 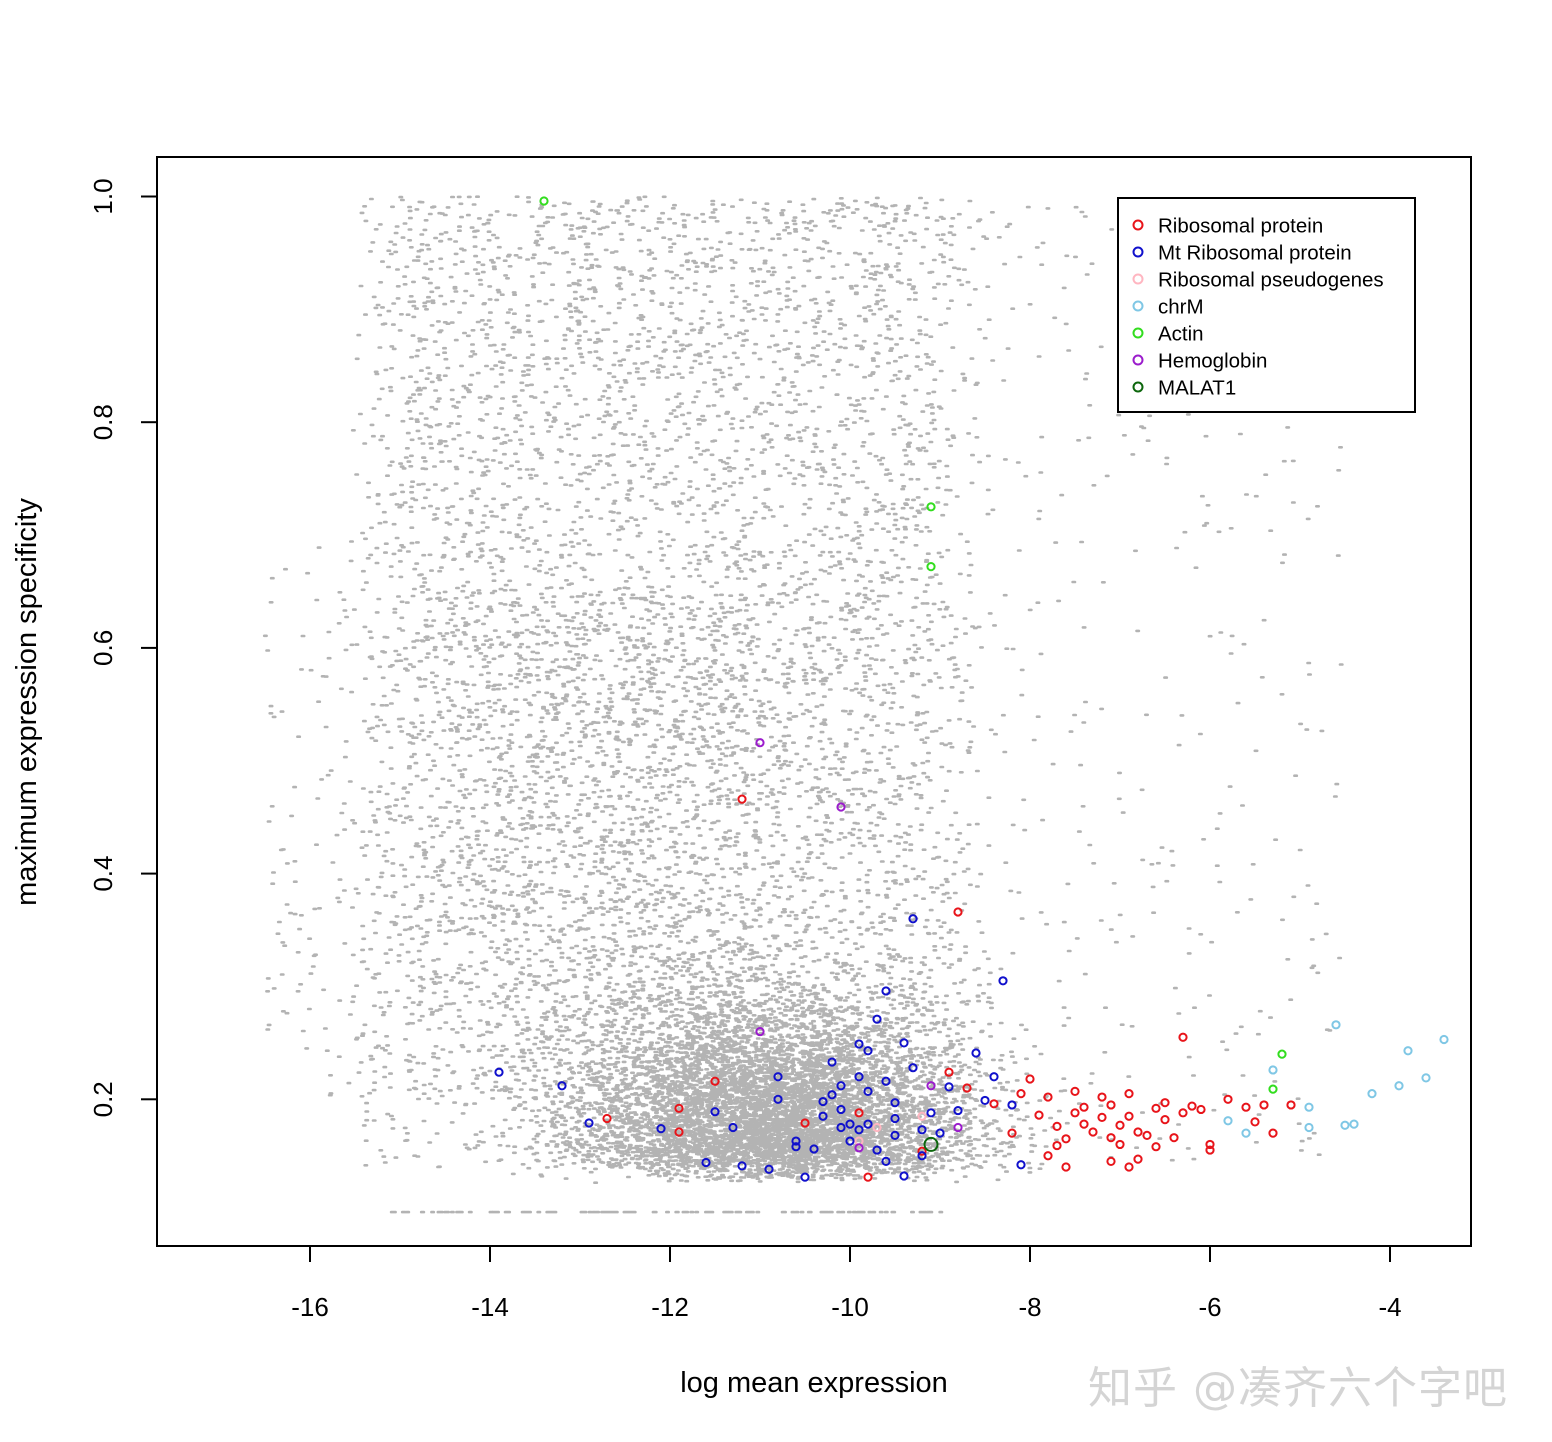 I want to click on x-tick-label: -4, so click(x=1389, y=1307).